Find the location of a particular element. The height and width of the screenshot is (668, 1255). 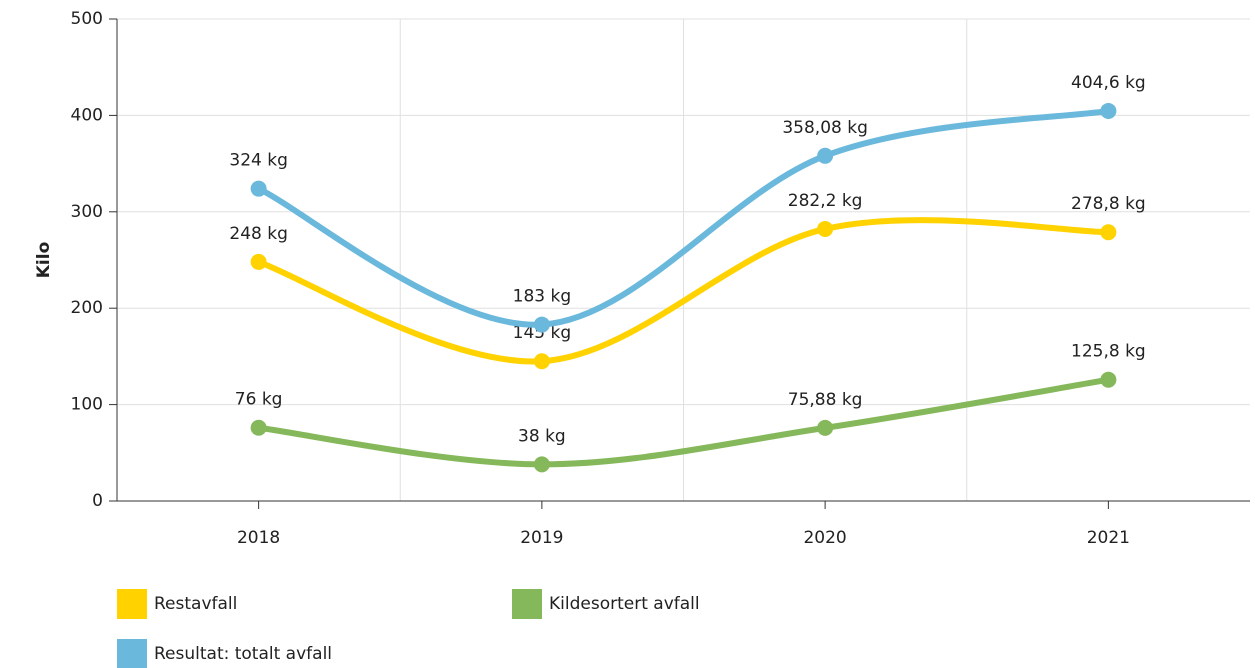

legend-label: Resultat: totalt avfall is located at coordinates (243, 654).